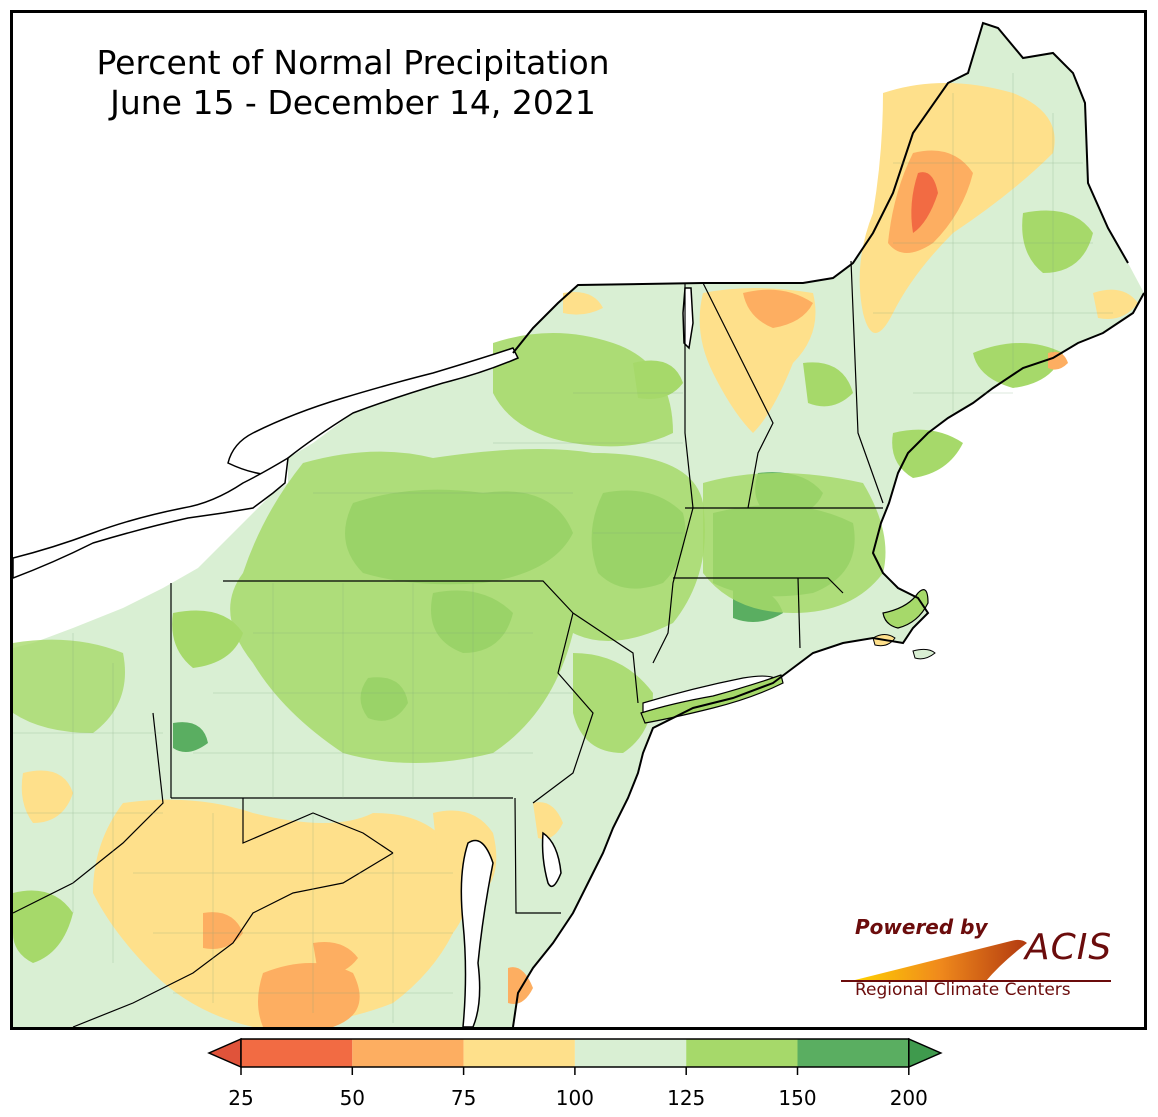  What do you see at coordinates (373, 411) in the screenshot?
I see `lake-ontario` at bounding box center [373, 411].